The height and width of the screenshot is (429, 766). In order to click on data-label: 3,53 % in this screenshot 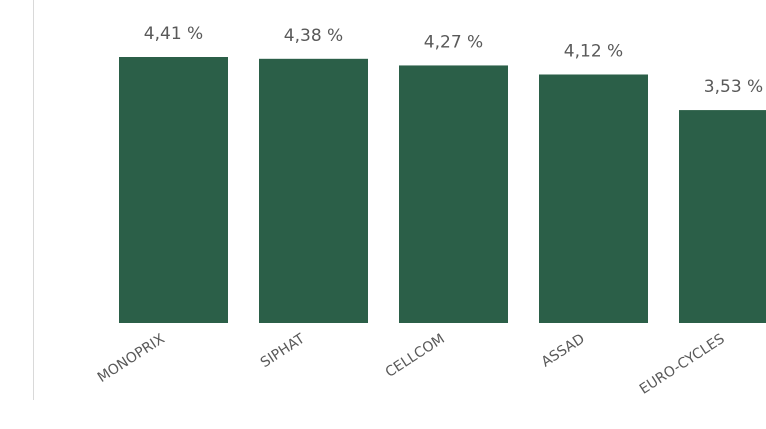, I will do `click(733, 87)`.